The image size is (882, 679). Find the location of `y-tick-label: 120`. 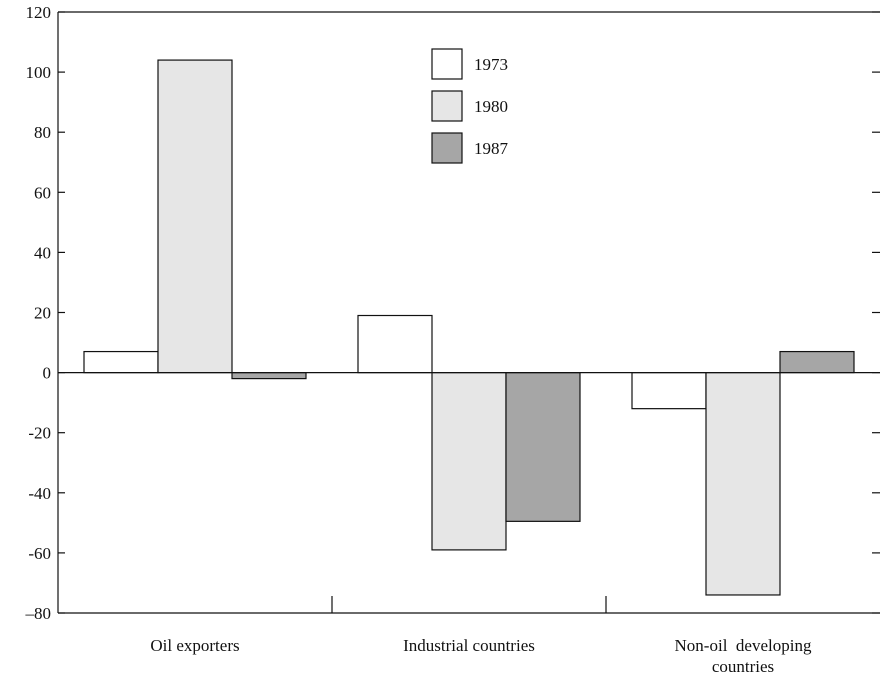

y-tick-label: 120 is located at coordinates (39, 12).